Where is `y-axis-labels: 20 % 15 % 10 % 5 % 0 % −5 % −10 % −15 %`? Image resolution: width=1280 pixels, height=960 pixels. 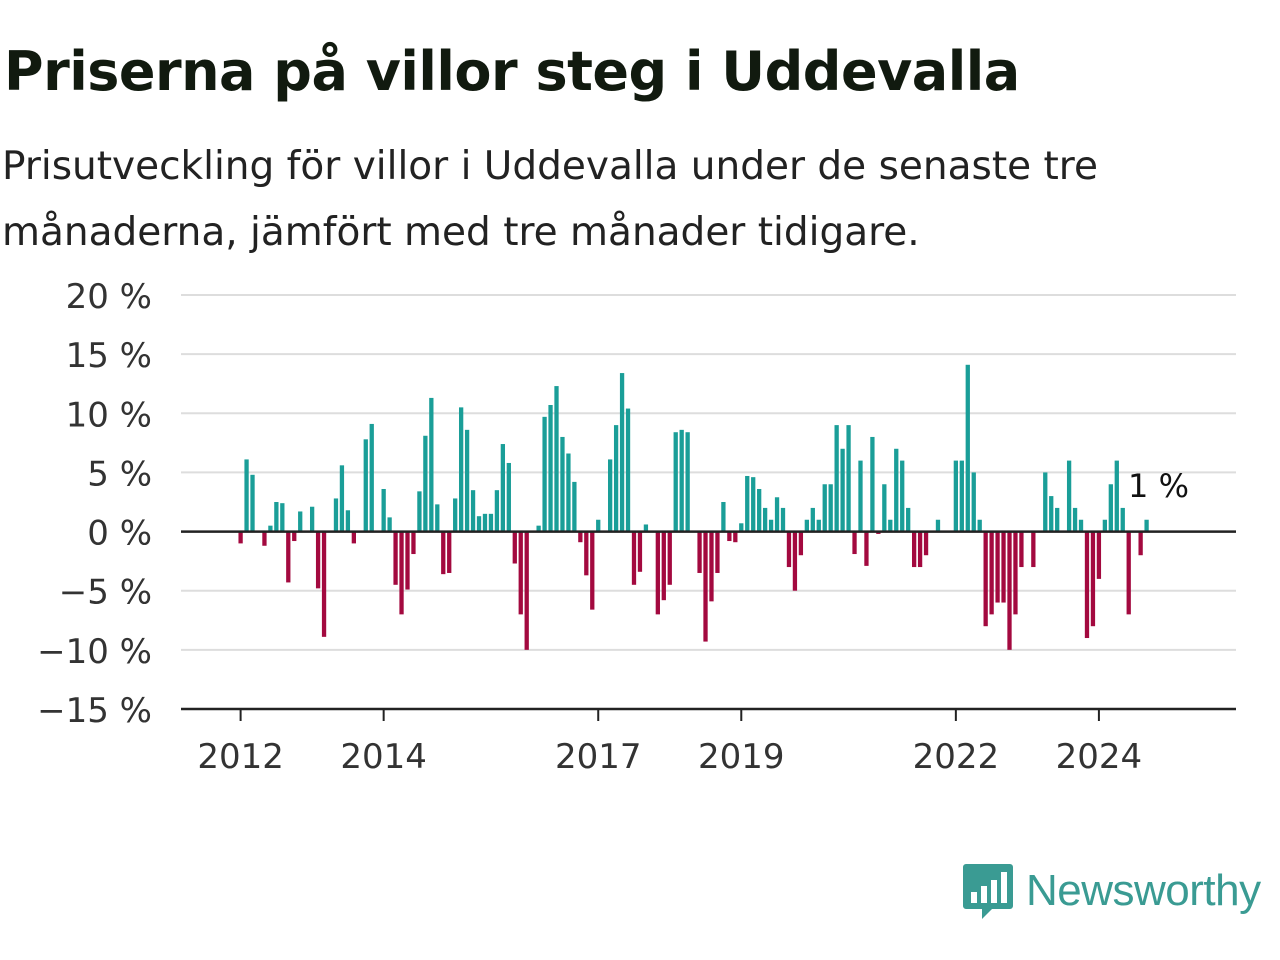 y-axis-labels: 20 % 15 % 10 % 5 % 0 % −5 % −10 % −15 % is located at coordinates (94, 504).